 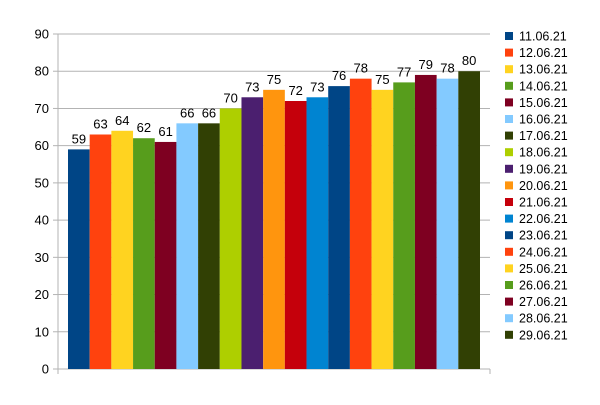 I want to click on legend-item: 28.06.21, so click(x=536, y=319).